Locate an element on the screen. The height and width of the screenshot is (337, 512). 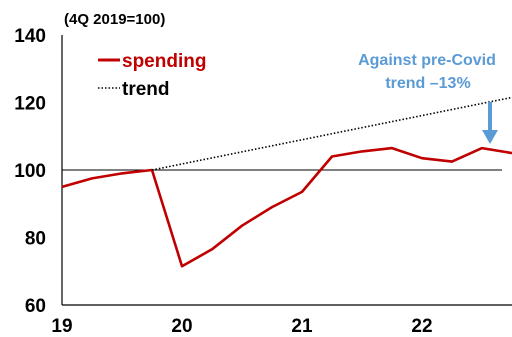
annotation-line-1: Against pre-Covid is located at coordinates (427, 60).